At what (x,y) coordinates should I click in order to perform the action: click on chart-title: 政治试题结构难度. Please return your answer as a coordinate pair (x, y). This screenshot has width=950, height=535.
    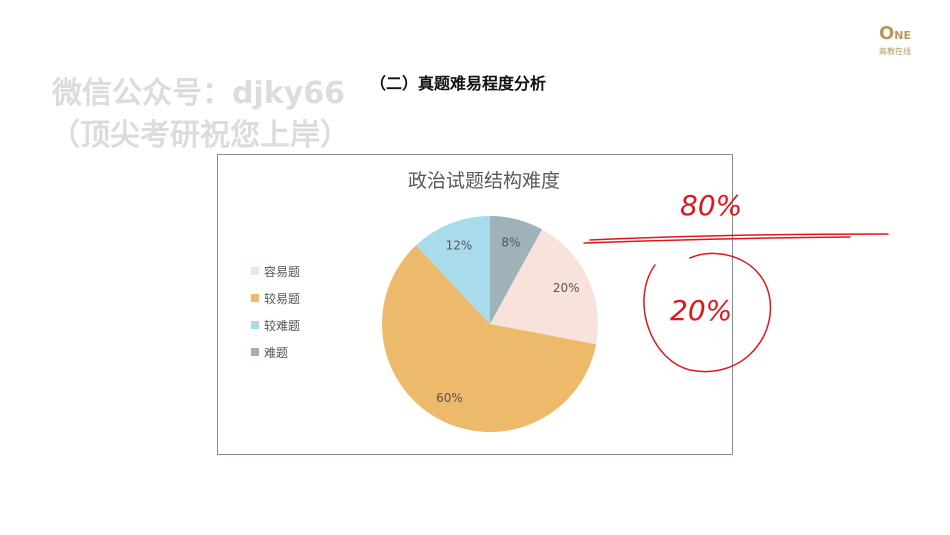
    Looking at the image, I should click on (484, 181).